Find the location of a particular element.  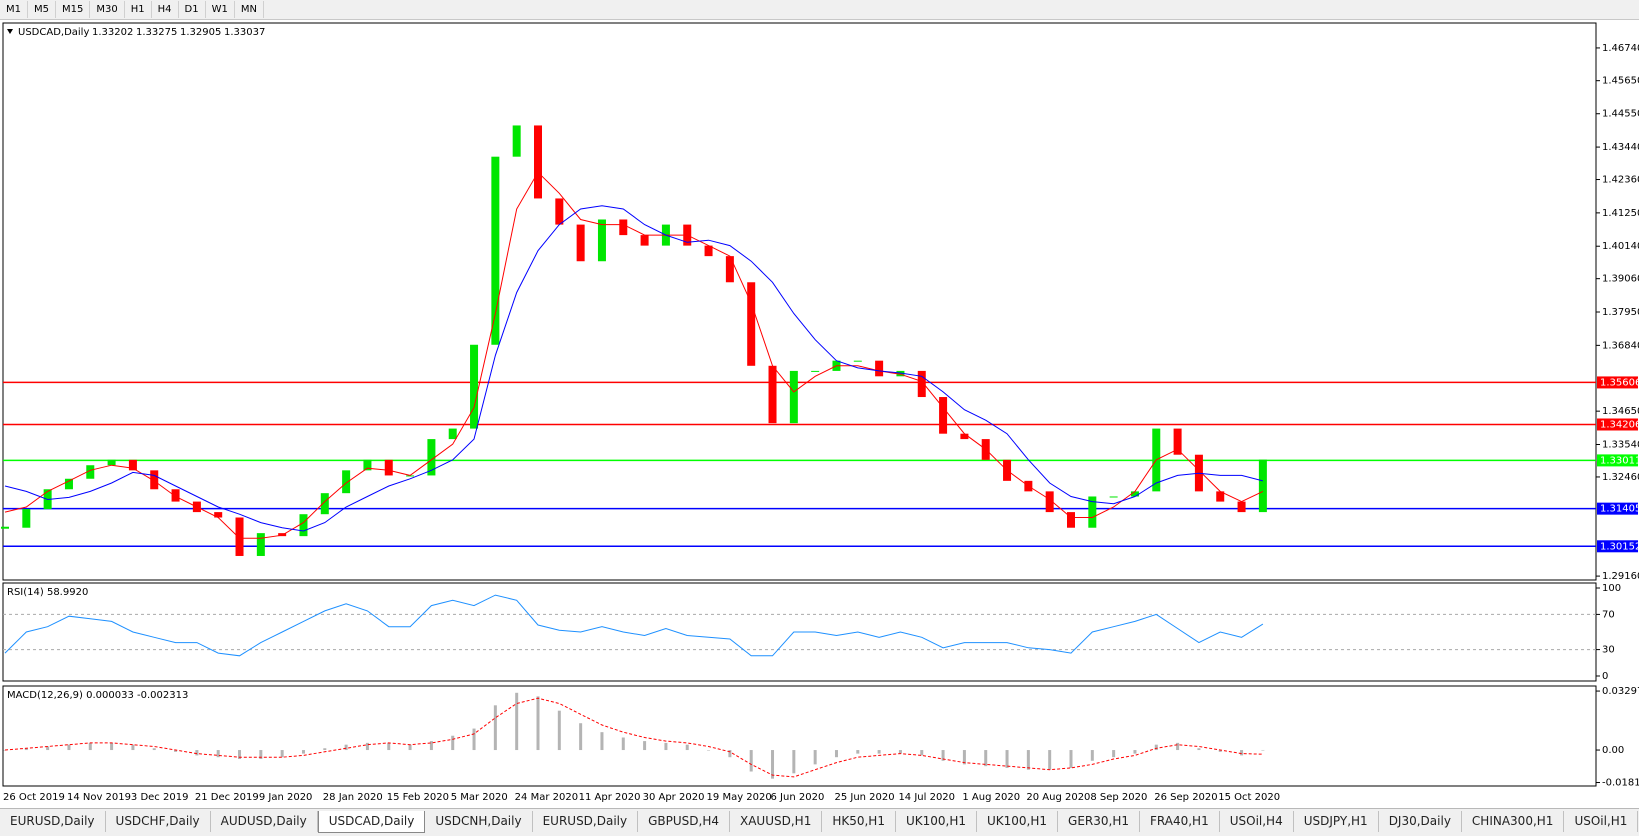

timeframe-button: M15 is located at coordinates (73, 9).